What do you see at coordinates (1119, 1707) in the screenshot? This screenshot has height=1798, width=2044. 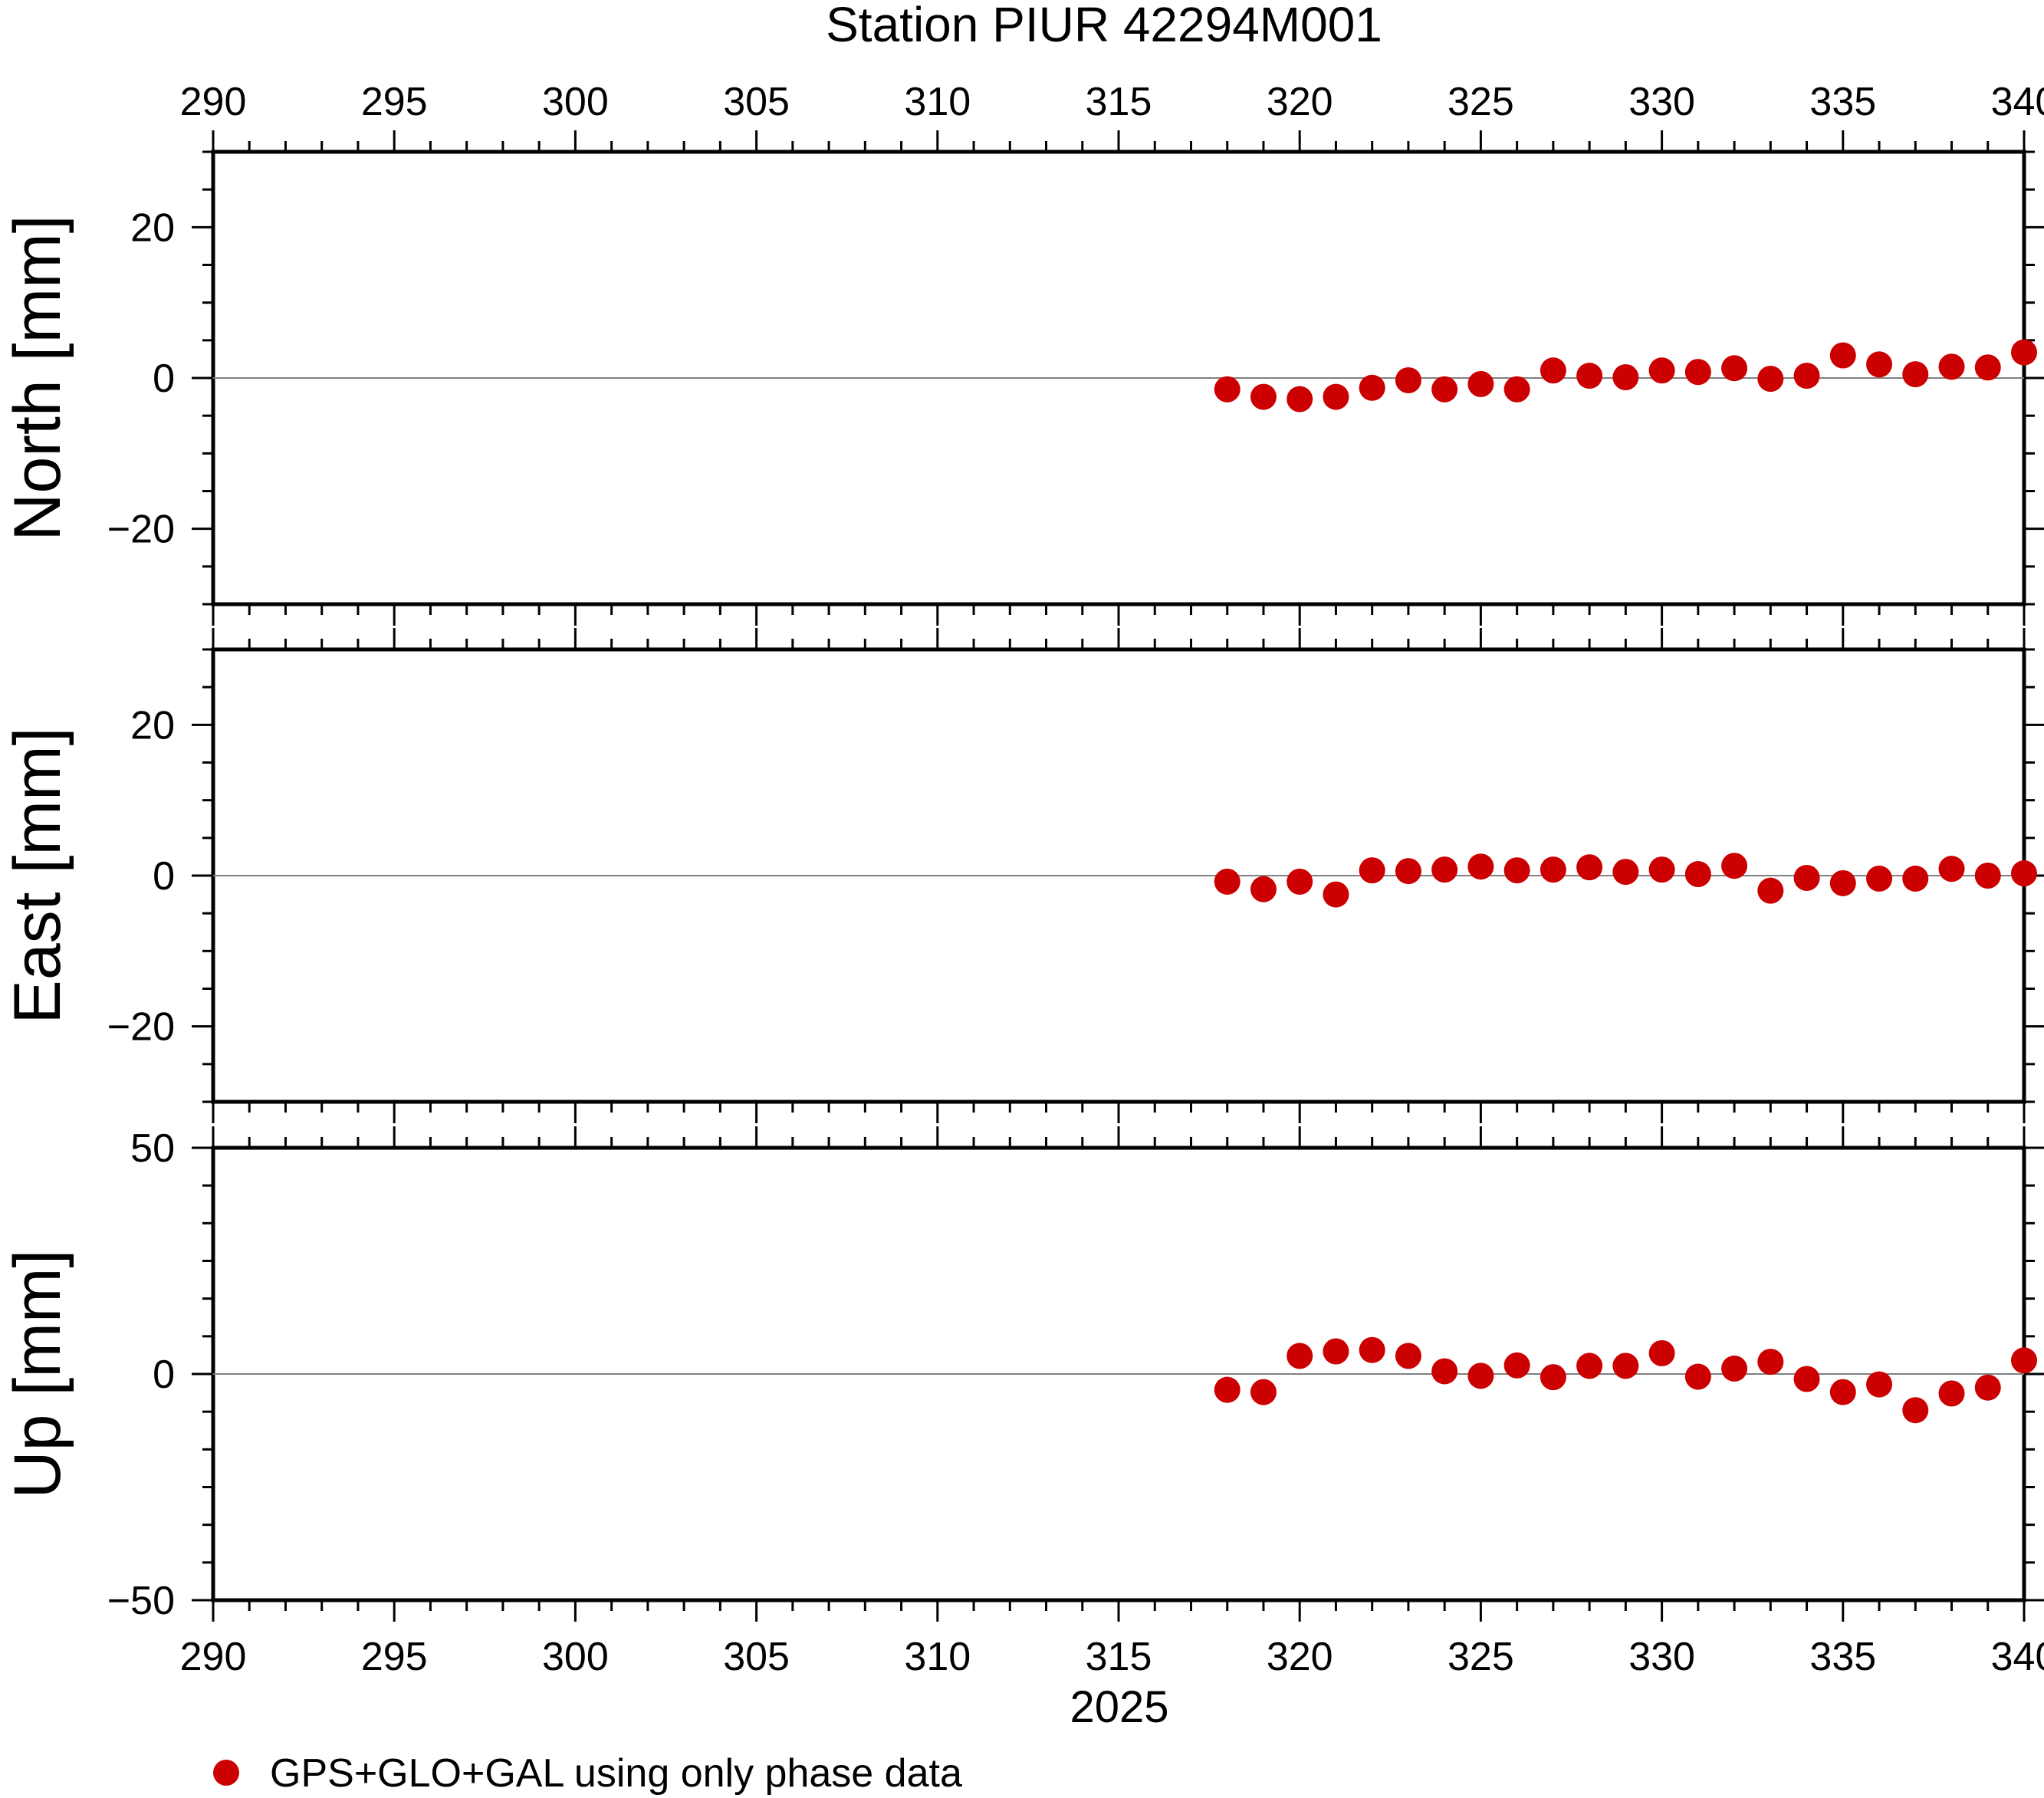 I see `x-axis-label: 2025` at bounding box center [1119, 1707].